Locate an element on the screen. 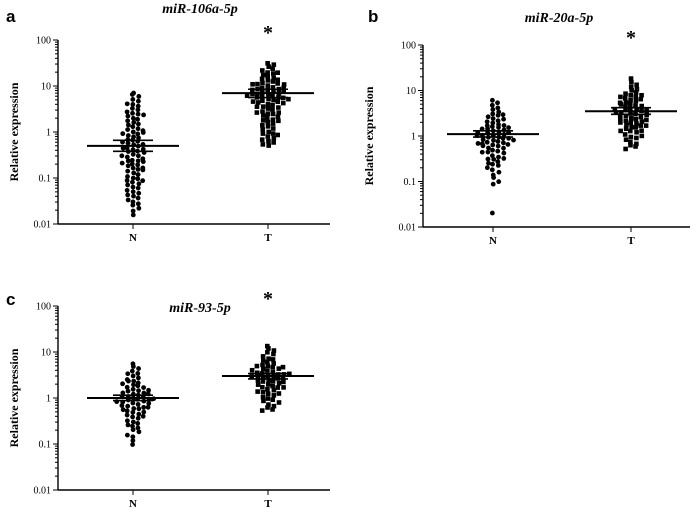 The image size is (700, 515). significance-marker: * is located at coordinates (631, 38).